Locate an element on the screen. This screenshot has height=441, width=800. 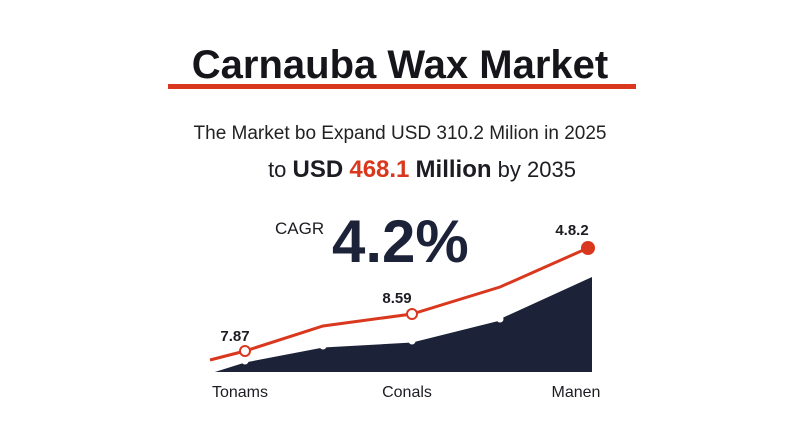
title: Carnauba Wax Market is located at coordinates (400, 65).